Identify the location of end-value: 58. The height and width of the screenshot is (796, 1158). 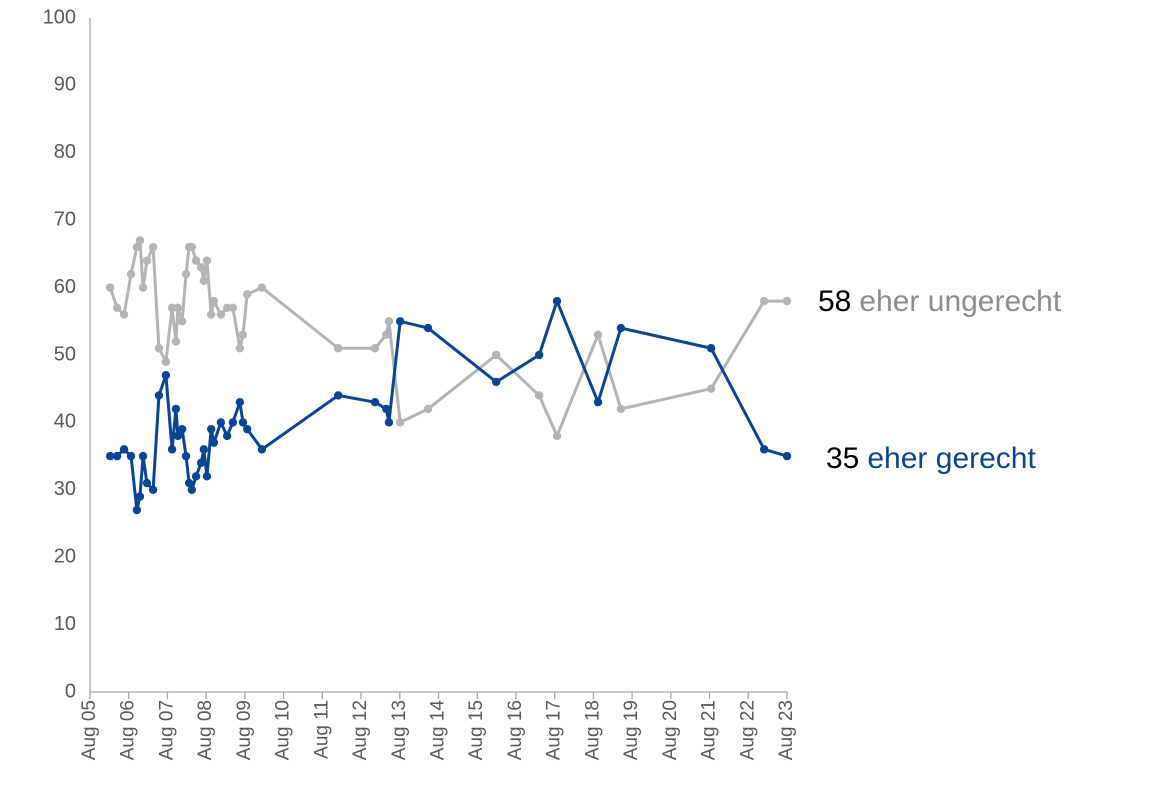
(834, 301).